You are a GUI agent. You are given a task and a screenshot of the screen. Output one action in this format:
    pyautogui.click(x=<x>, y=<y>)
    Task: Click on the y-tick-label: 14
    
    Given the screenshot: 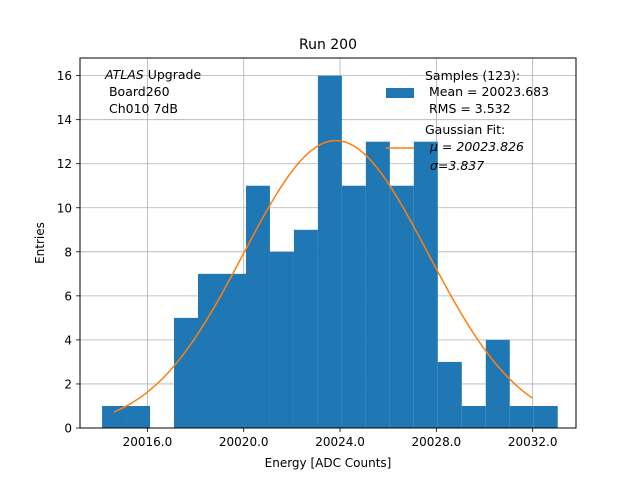 What is the action you would take?
    pyautogui.click(x=64, y=120)
    